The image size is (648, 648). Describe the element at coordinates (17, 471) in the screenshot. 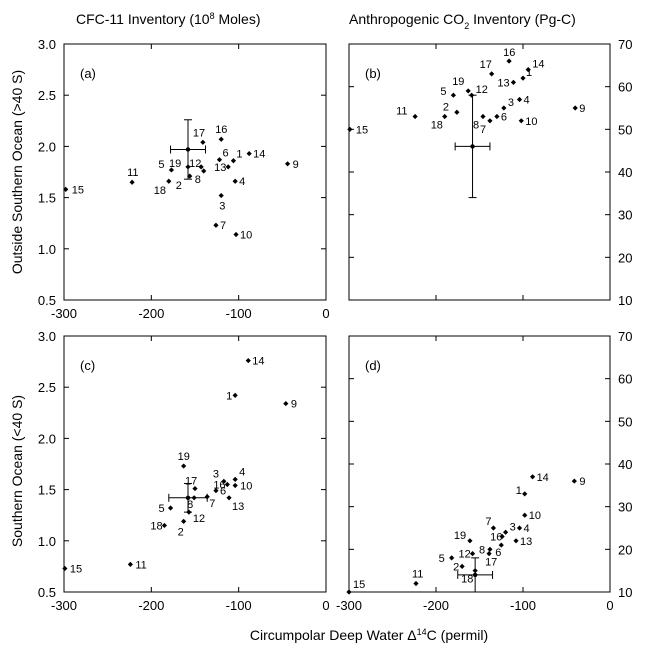

I see `bottom-row-y-label: Southern Ocean (<40 S)` at that location.